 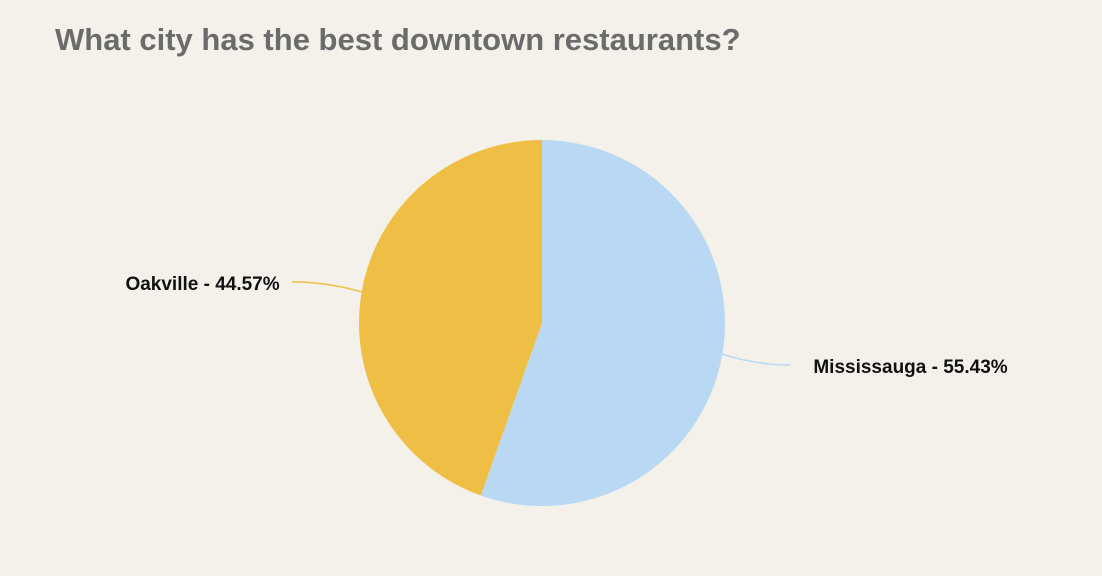 I want to click on slice-label: Oakville - 44.57%, so click(x=202, y=284).